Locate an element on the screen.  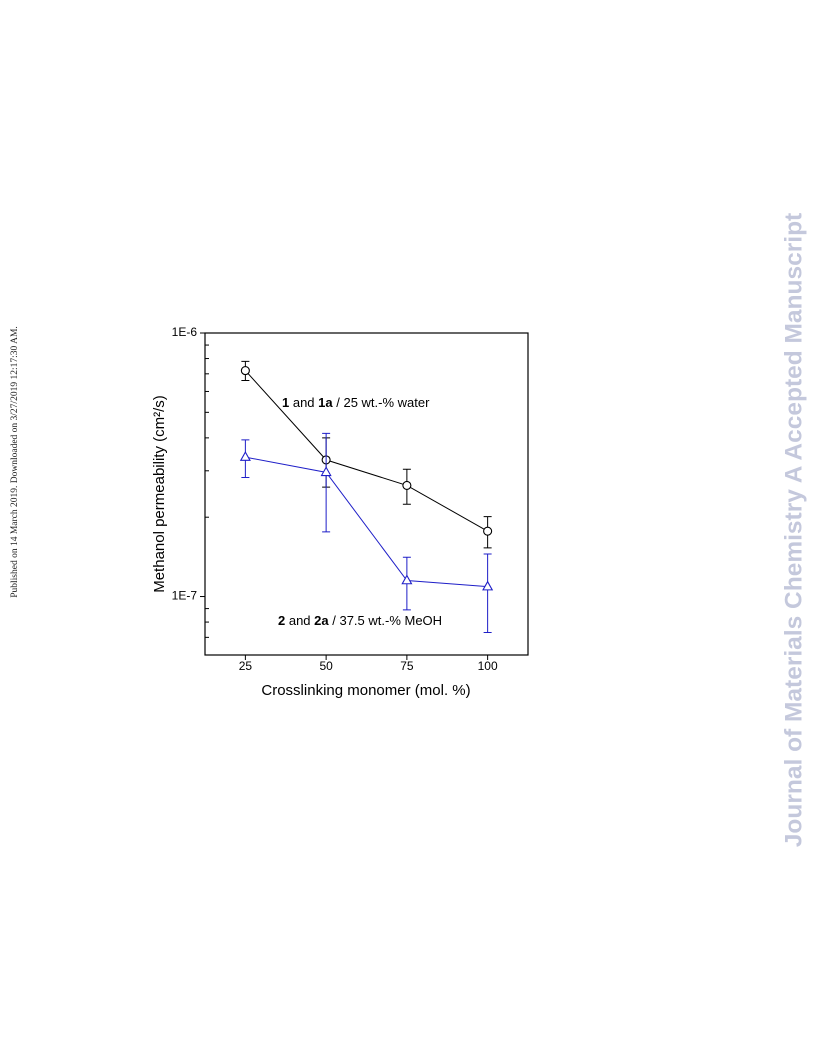
y-tick-label: 1E-6 is located at coordinates (185, 332).